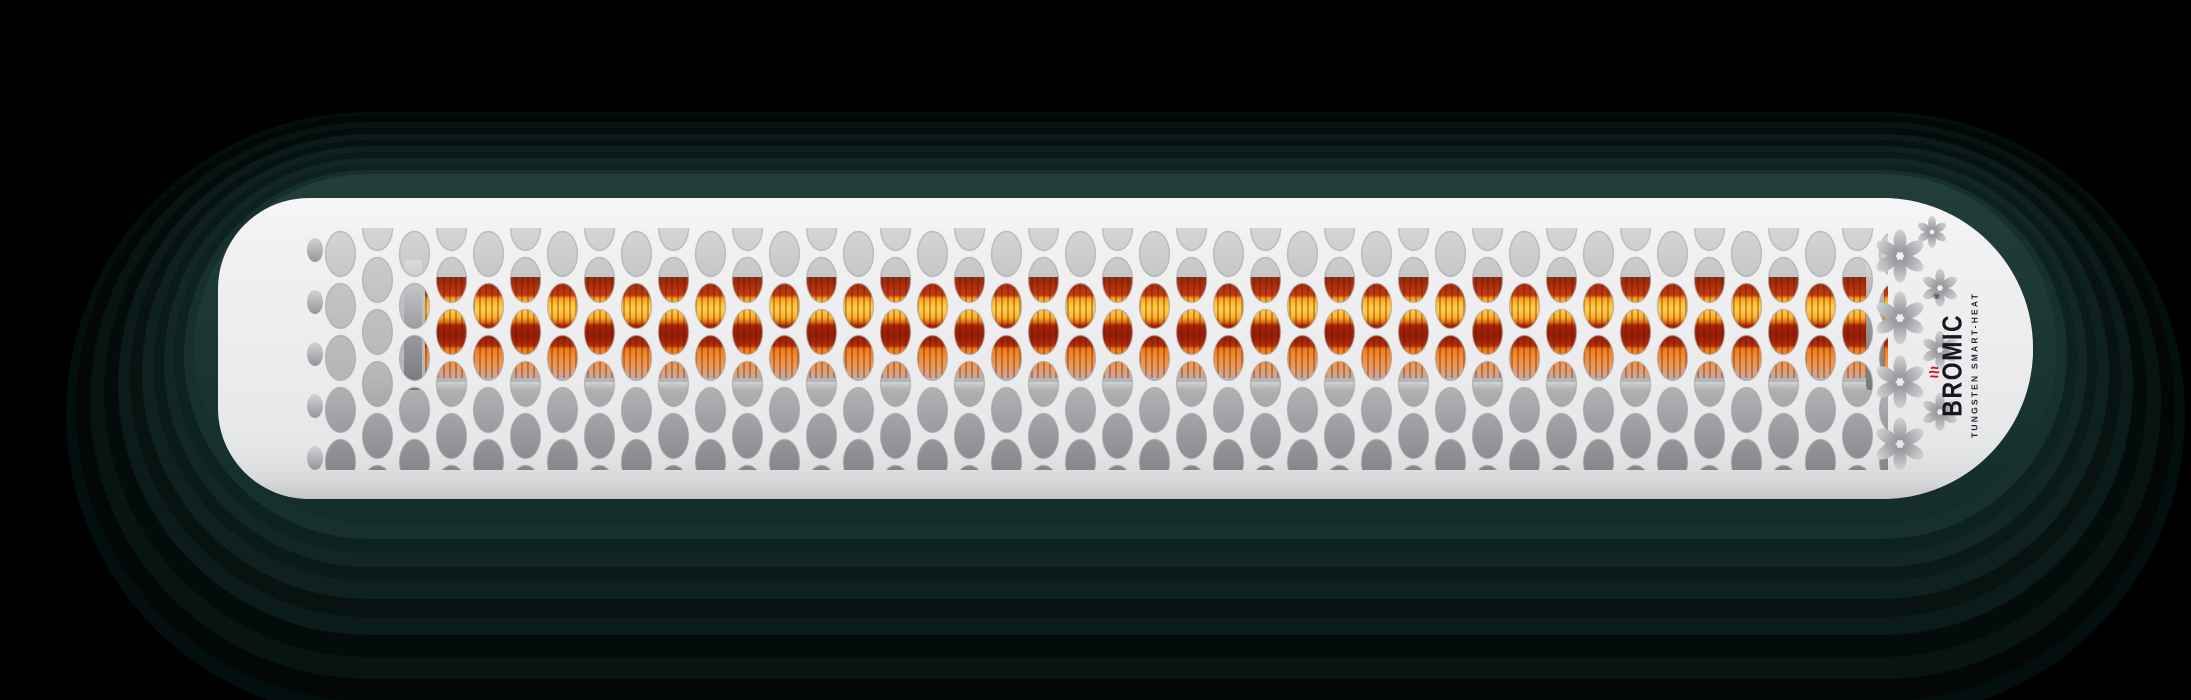 The width and height of the screenshot is (2191, 700). Describe the element at coordinates (1937, 296) in the screenshot. I see `registered-trademark-symbol: ®` at that location.